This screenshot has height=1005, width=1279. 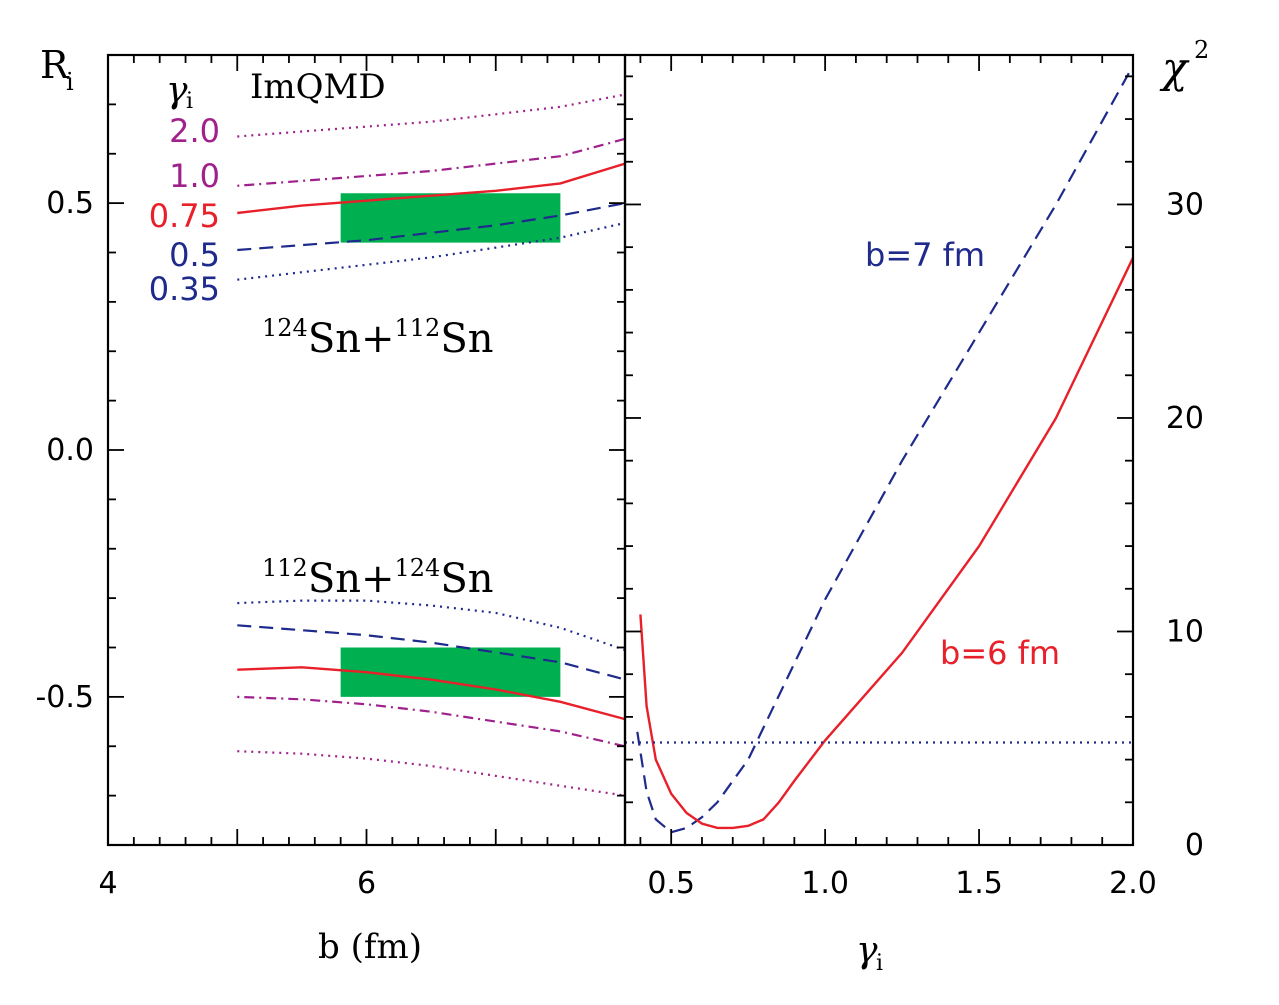 I want to click on reaction-label-bottom: 112Sn+124Sn, so click(x=377, y=578).